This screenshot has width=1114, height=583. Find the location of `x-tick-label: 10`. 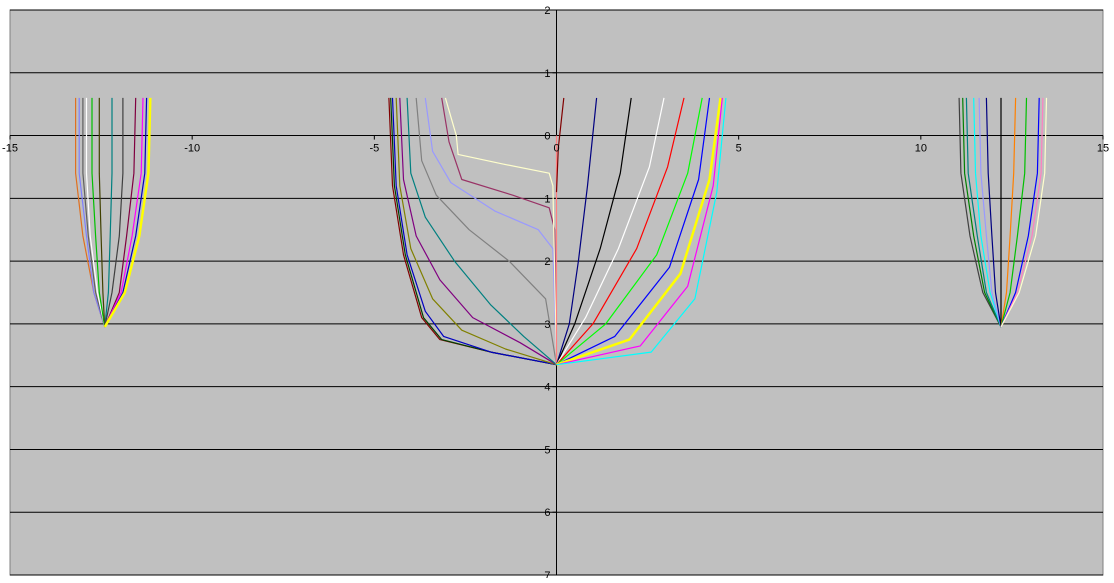

x-tick-label: 10 is located at coordinates (921, 149).